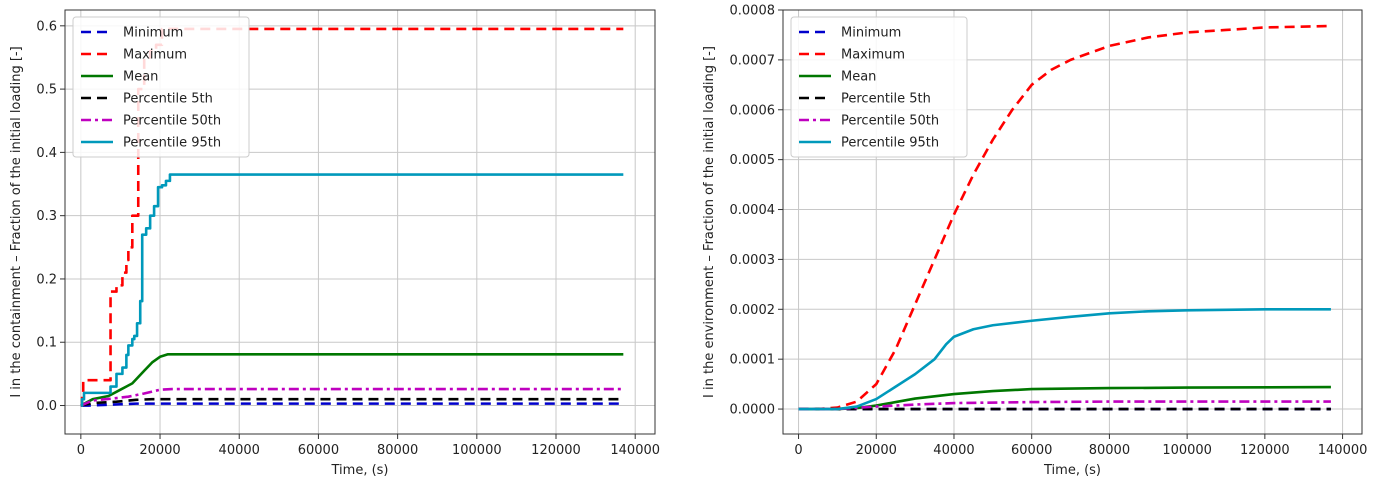 The width and height of the screenshot is (1386, 489). I want to click on y-tick-label: 0.0006, so click(753, 110).